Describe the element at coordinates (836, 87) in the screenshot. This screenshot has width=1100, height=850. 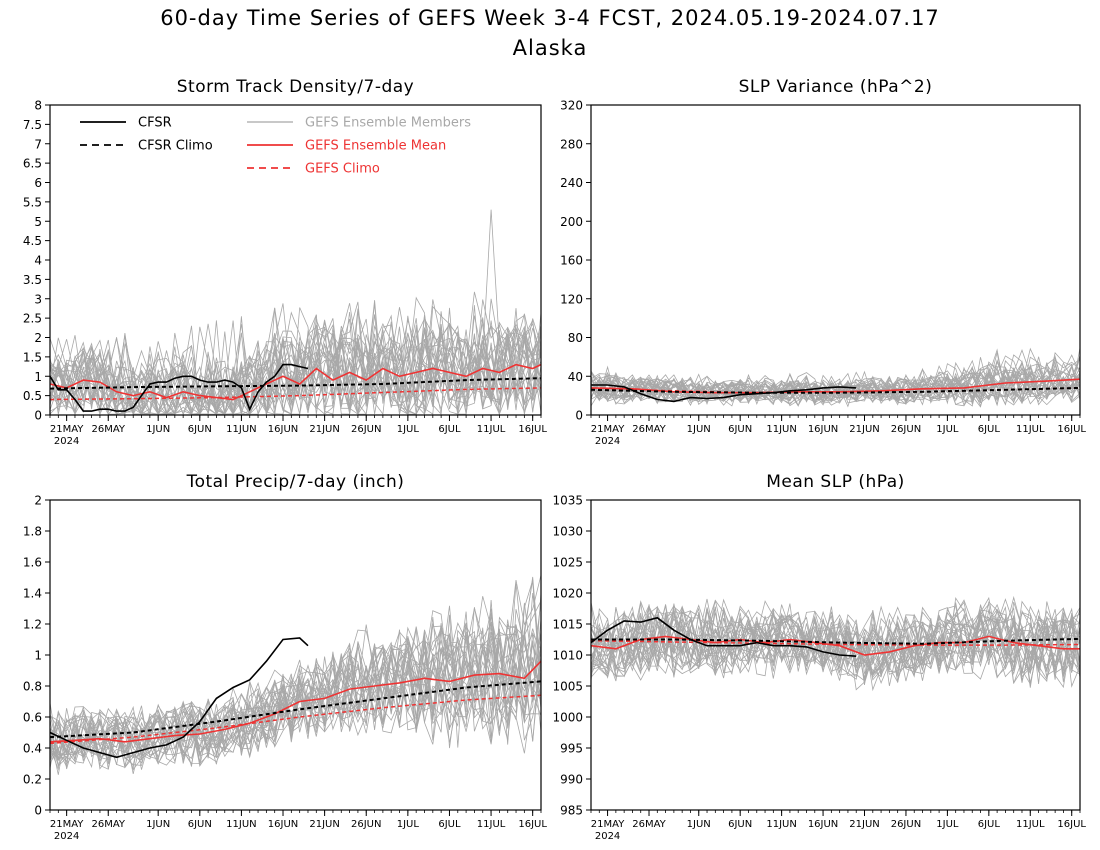
I see `panel-title: SLP Variance (hPa^2)` at that location.